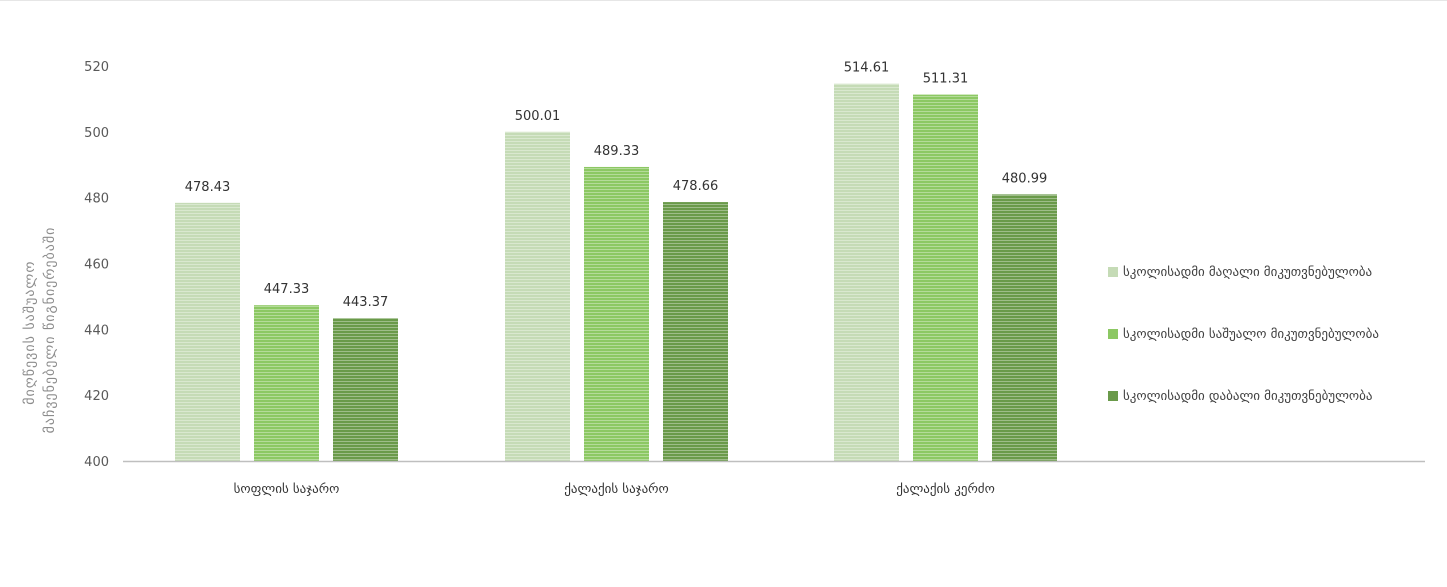  Describe the element at coordinates (96, 462) in the screenshot. I see `y-tick-label: 400` at that location.